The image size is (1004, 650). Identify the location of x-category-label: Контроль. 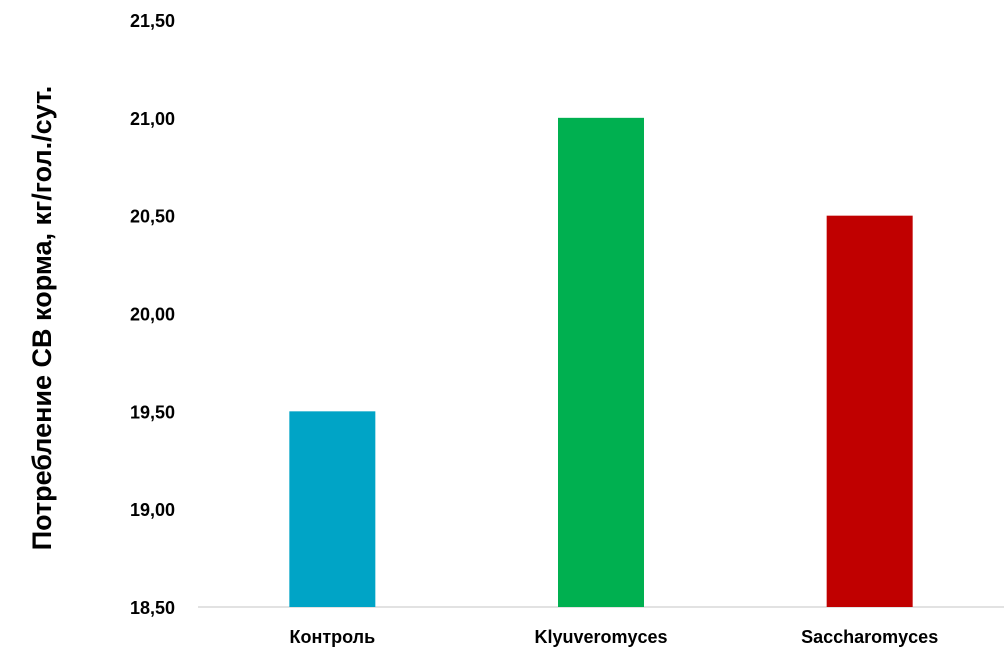
(332, 637).